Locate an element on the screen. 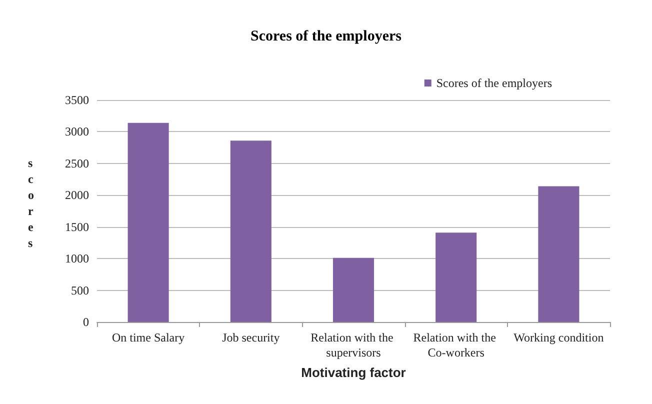 Image resolution: width=652 pixels, height=404 pixels. chart-title: Scores of the employers is located at coordinates (326, 36).